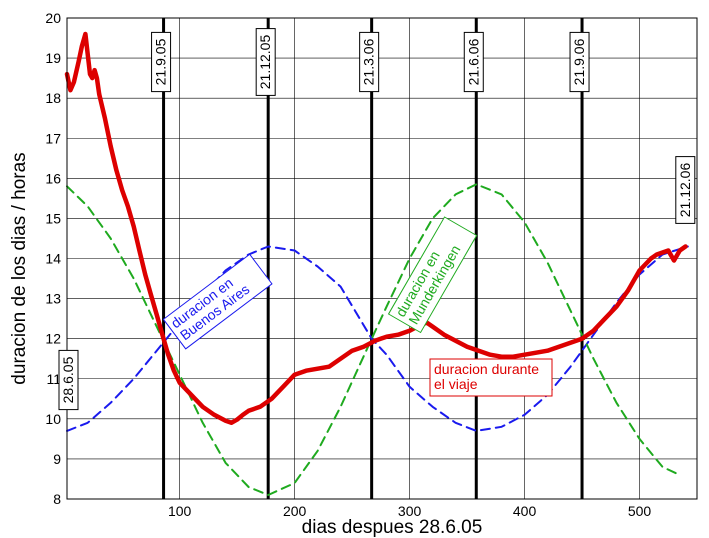  I want to click on date-marker-label: 21.9.05, so click(161, 62).